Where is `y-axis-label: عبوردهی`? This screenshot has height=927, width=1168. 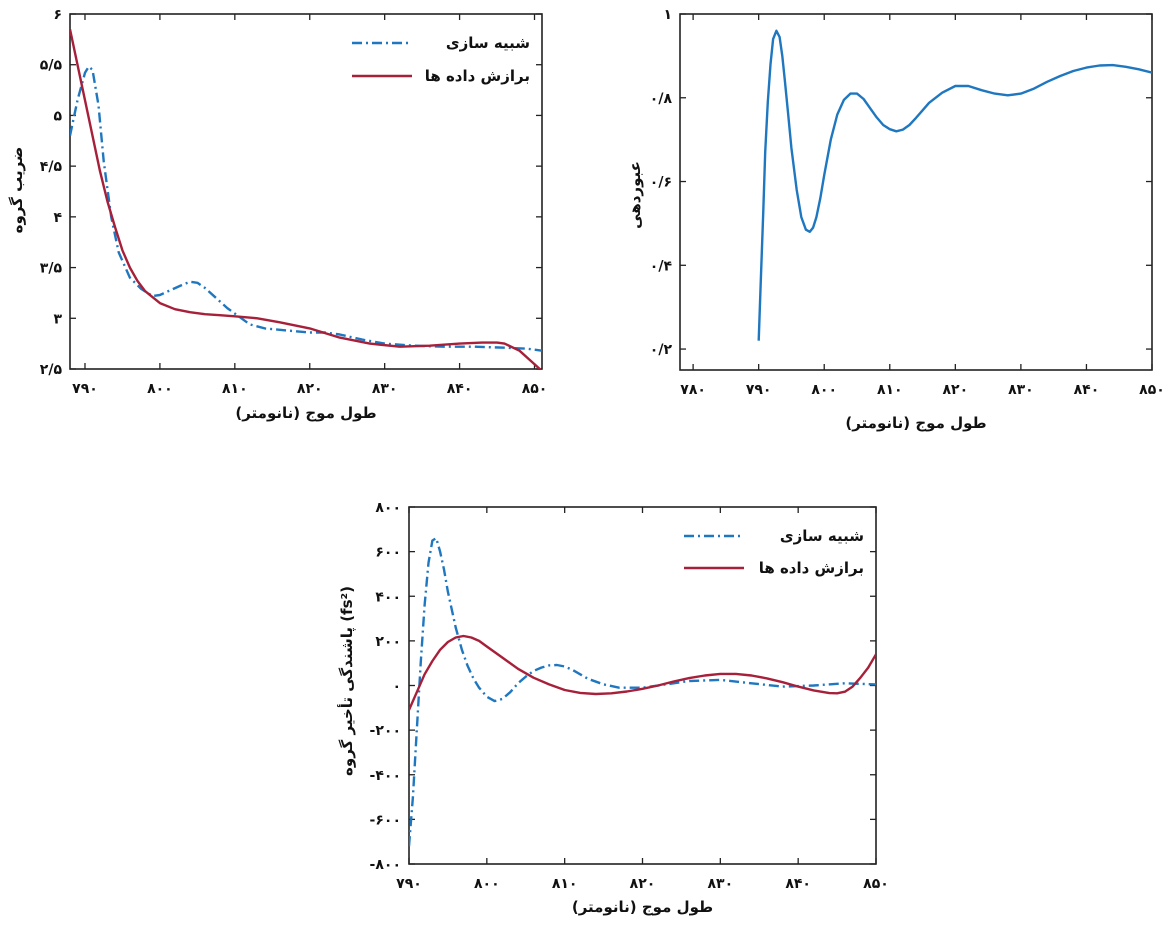
y-axis-label: عبوردهی is located at coordinates (635, 195).